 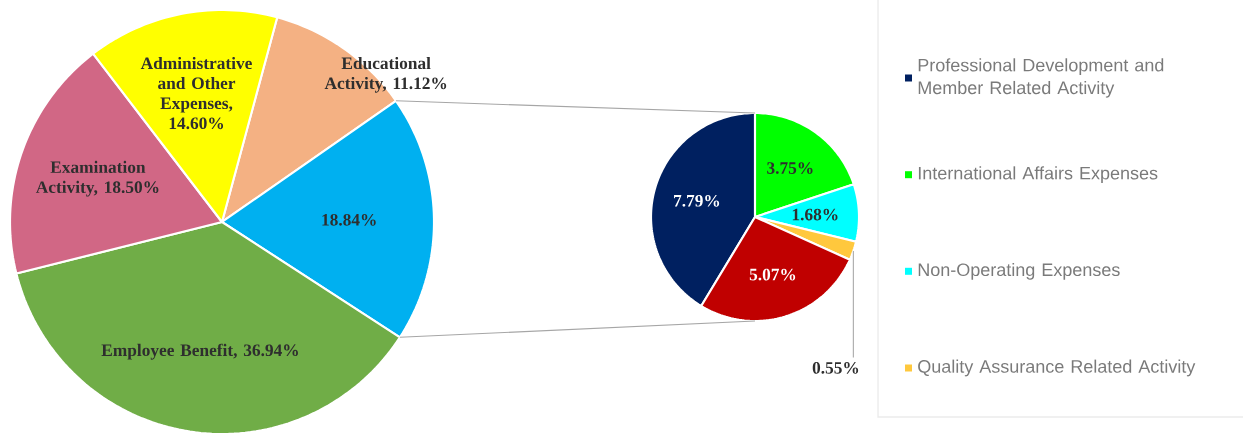 I want to click on data-label: Examination Activity, 18.50%, so click(x=97, y=178).